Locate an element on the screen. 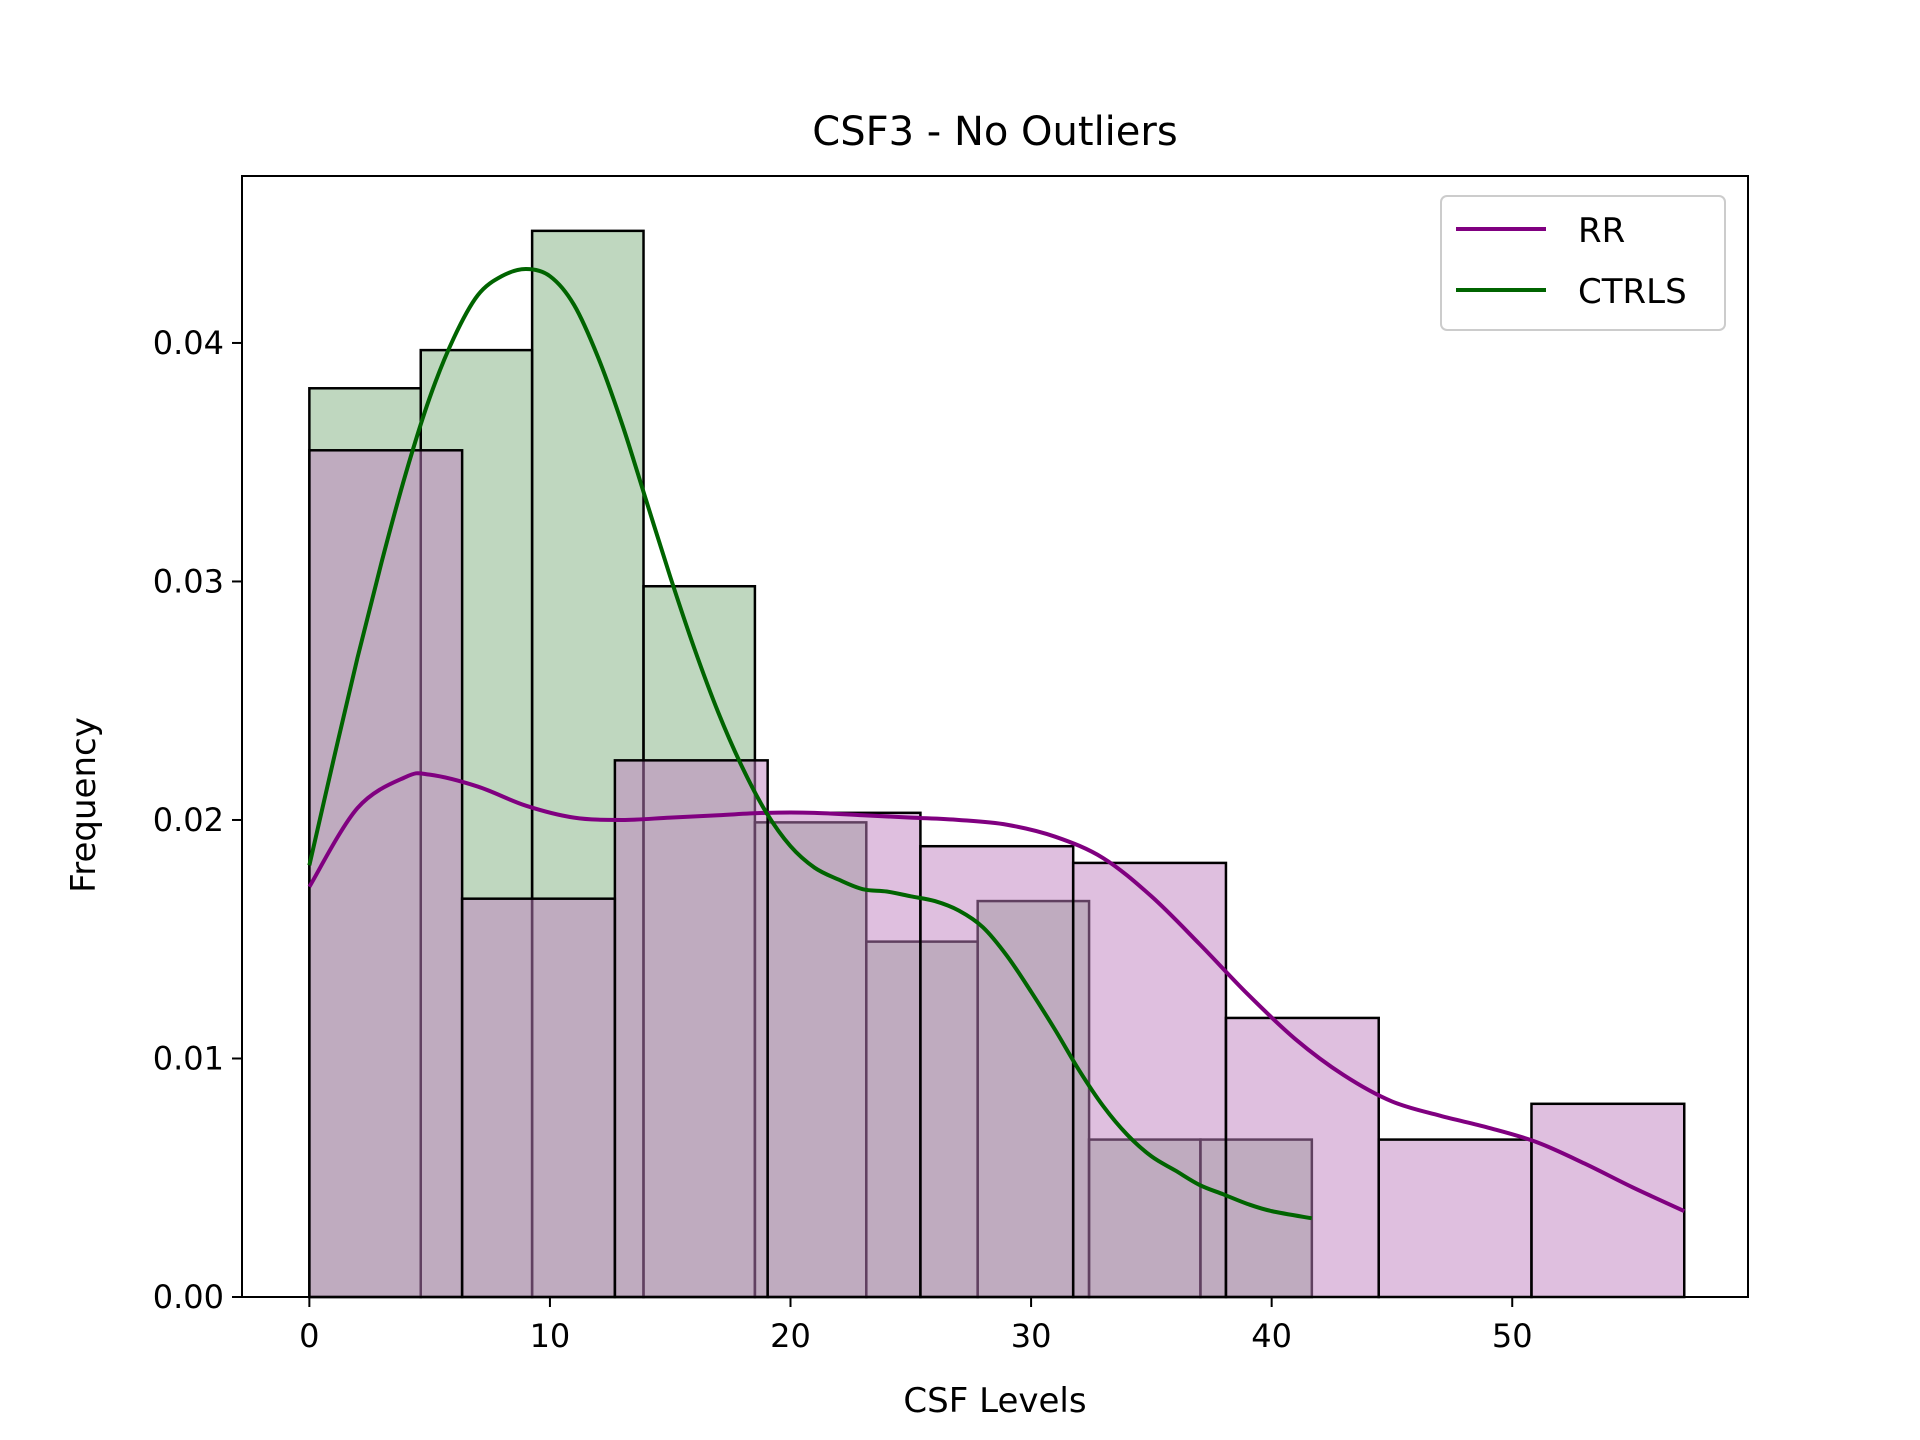  x-tick-label: 50 is located at coordinates (1512, 1336).